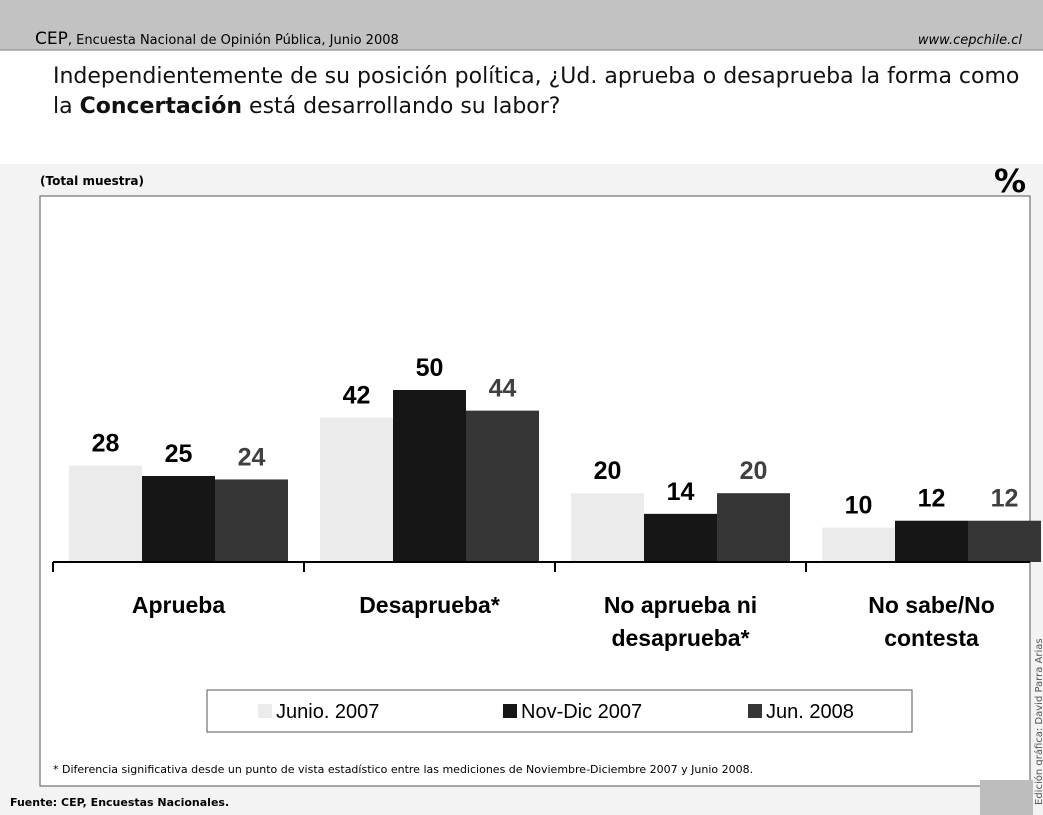 The width and height of the screenshot is (1043, 815). Describe the element at coordinates (161, 106) in the screenshot. I see `question-emphasis: Concertación` at that location.